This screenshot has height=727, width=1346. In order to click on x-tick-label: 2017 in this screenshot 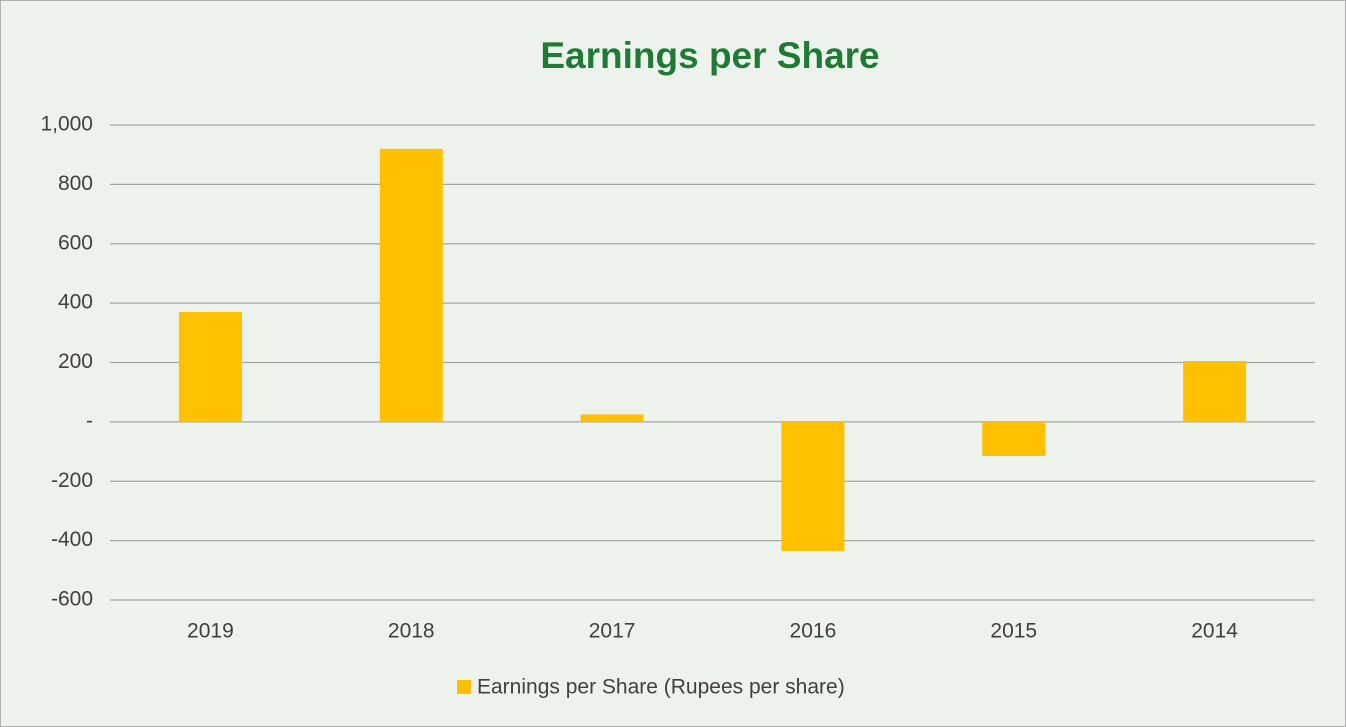, I will do `click(612, 631)`.